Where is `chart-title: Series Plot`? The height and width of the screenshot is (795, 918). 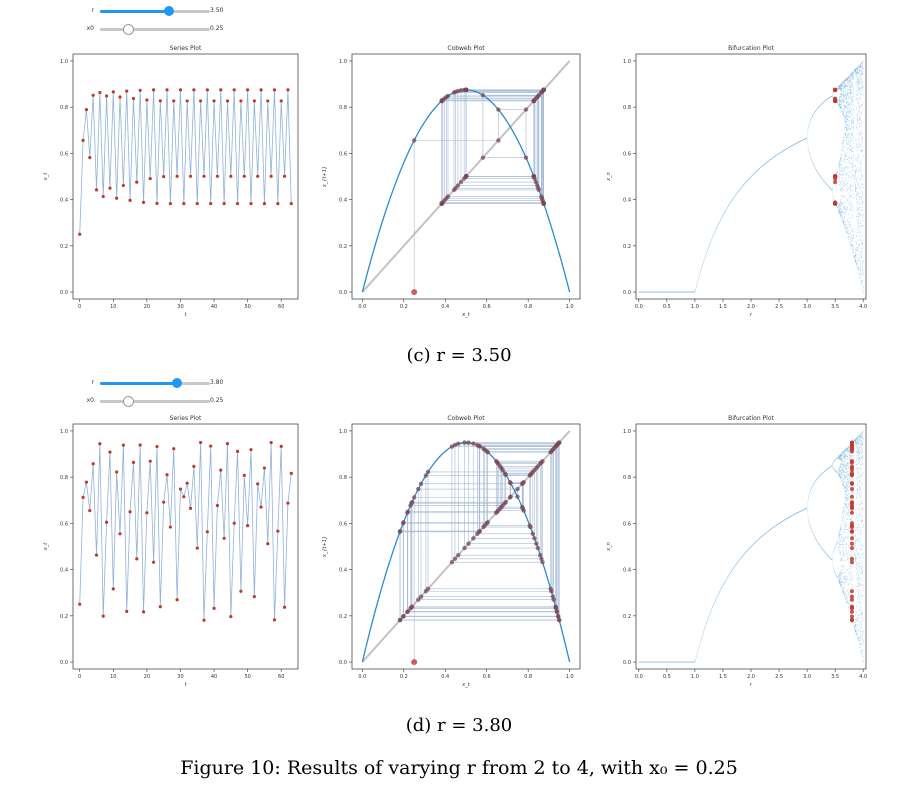 chart-title: Series Plot is located at coordinates (186, 418).